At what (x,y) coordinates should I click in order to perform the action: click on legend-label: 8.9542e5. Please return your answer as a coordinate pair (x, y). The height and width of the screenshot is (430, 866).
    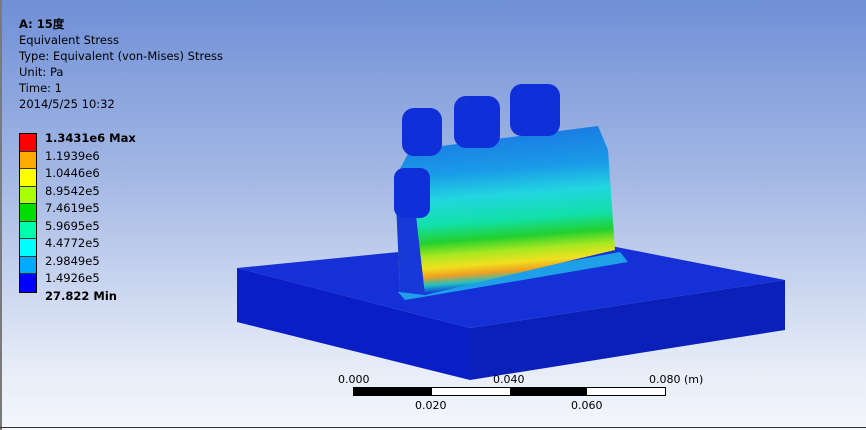
    Looking at the image, I should click on (72, 190).